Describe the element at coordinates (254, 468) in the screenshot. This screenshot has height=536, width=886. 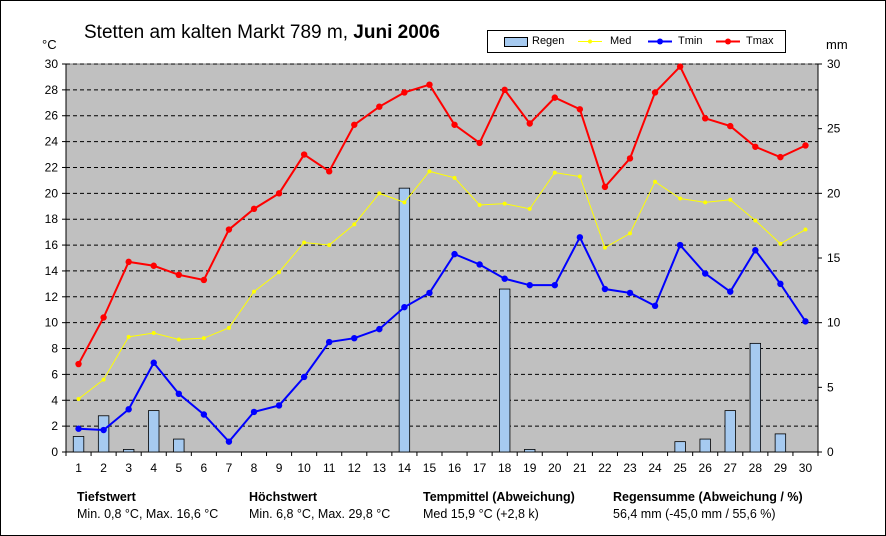
I see `x-tick-label: 8` at that location.